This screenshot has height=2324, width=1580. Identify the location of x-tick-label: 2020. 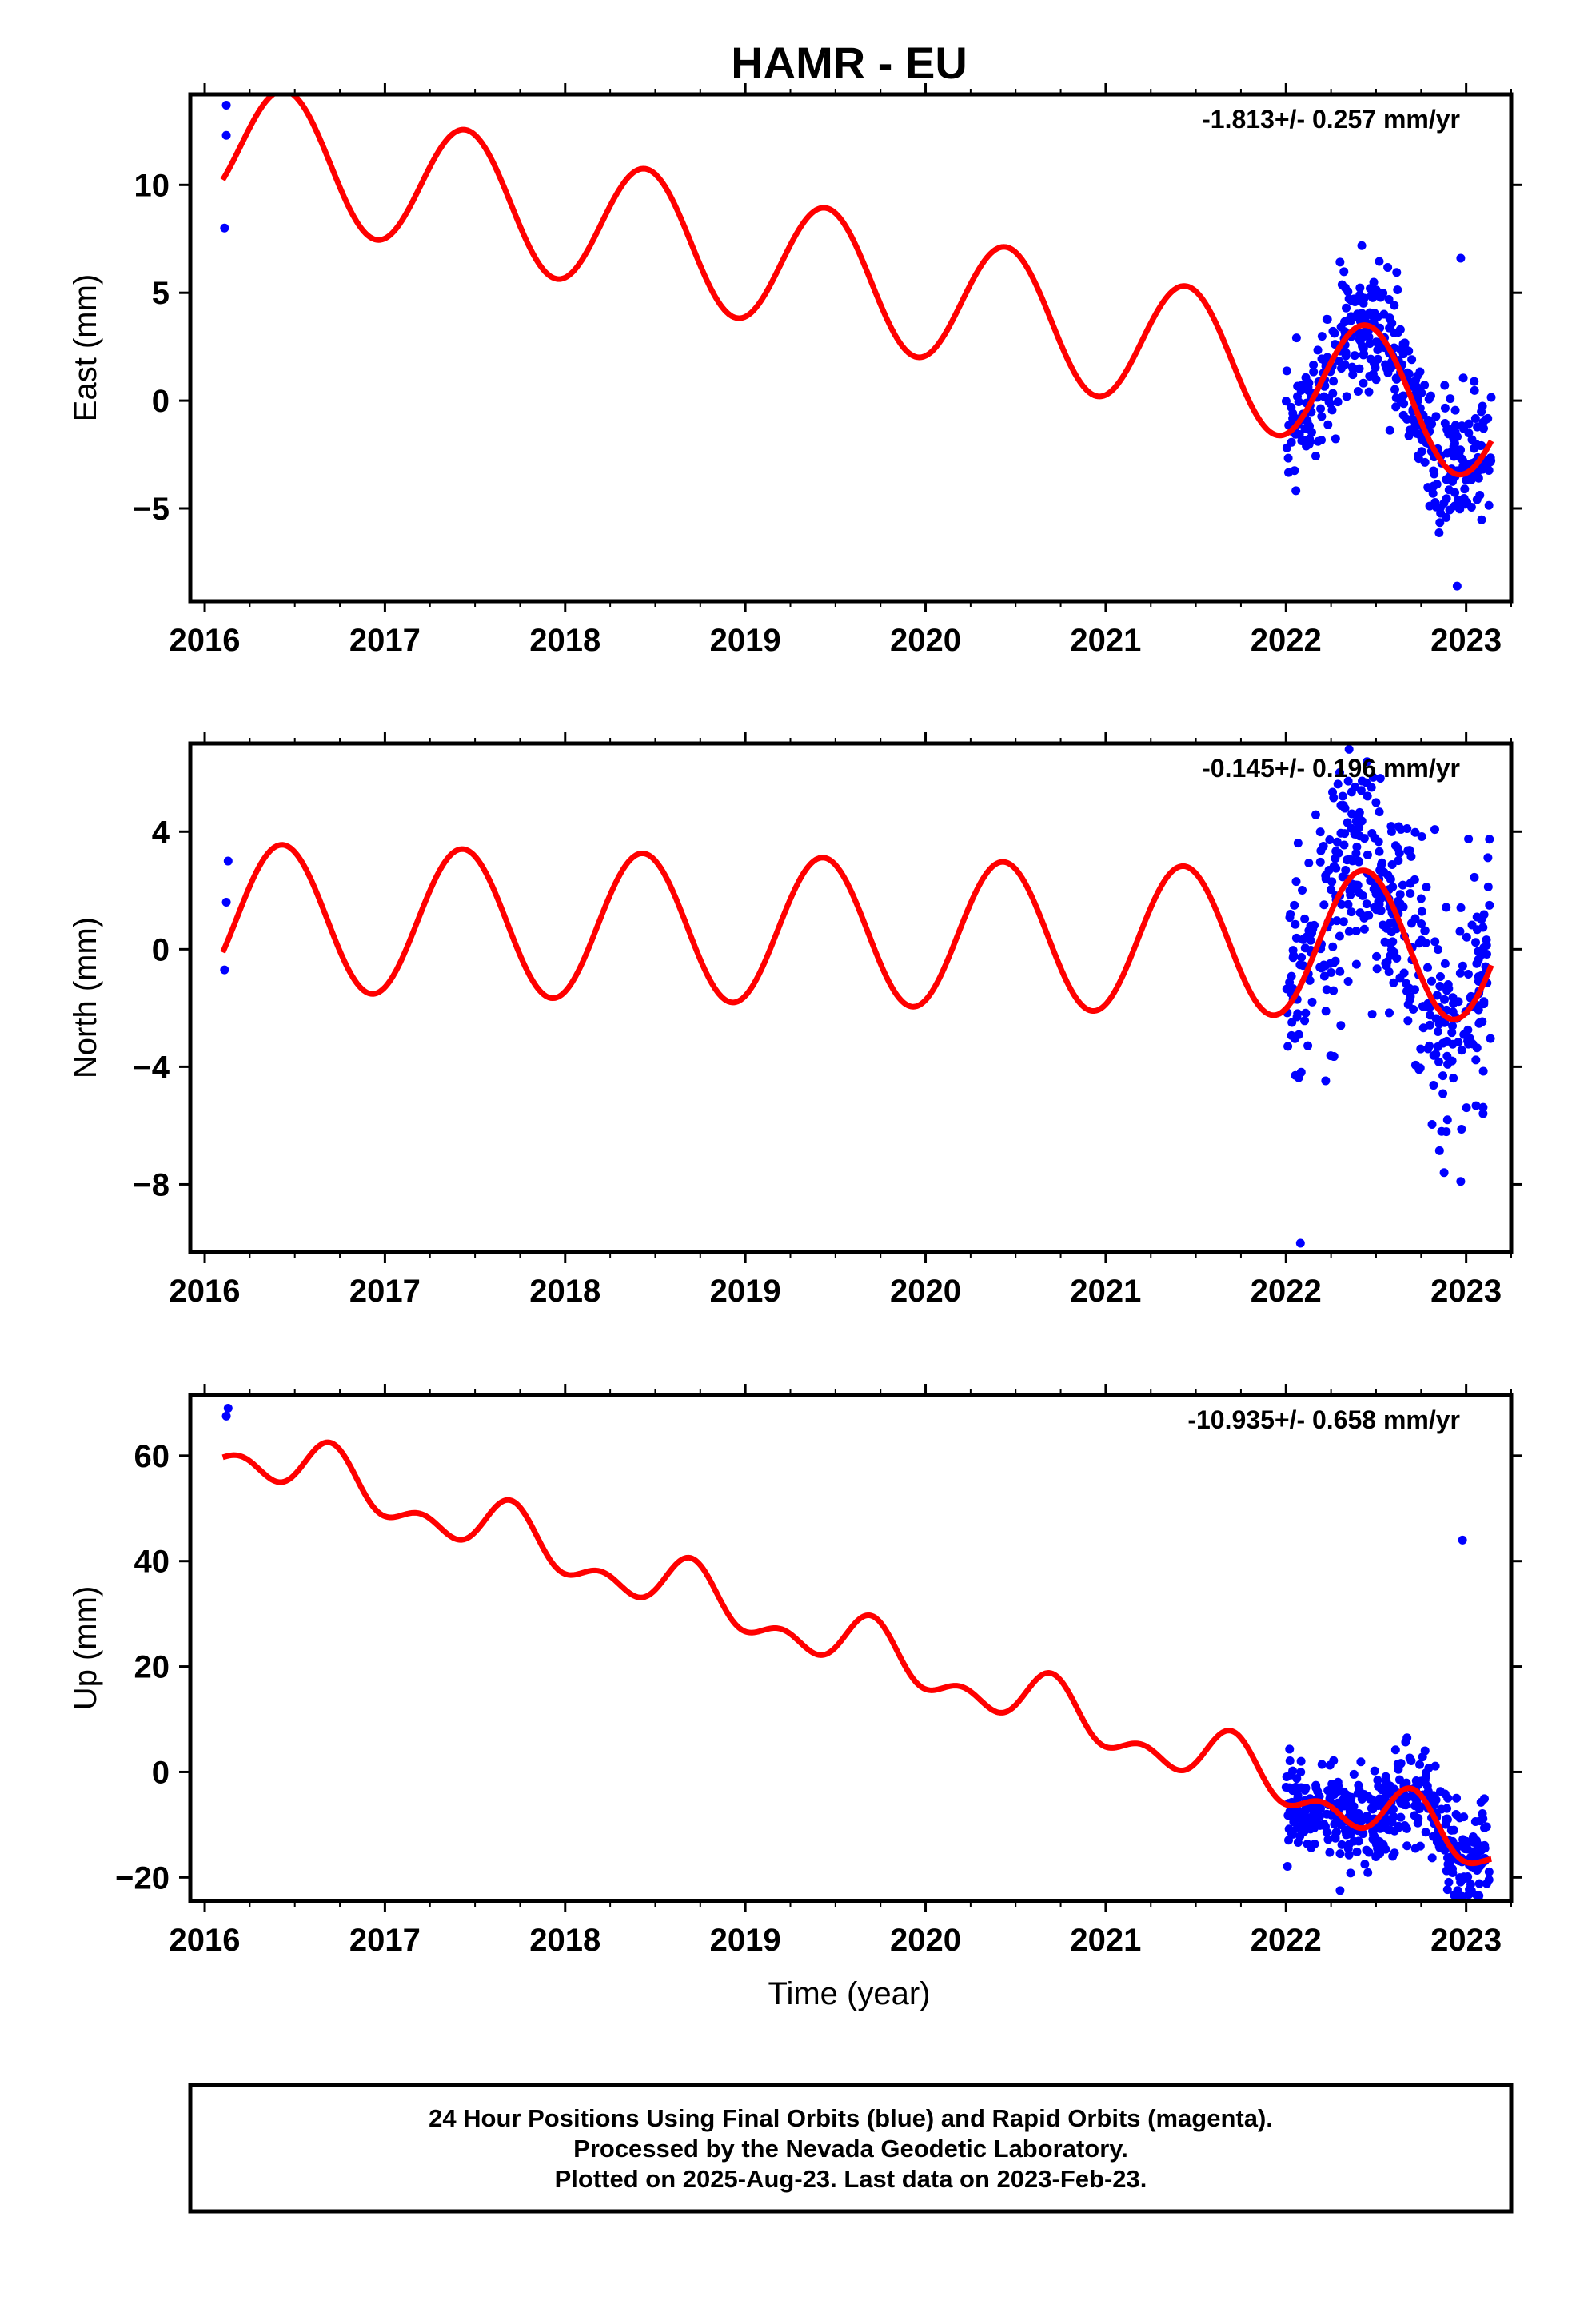
(925, 640).